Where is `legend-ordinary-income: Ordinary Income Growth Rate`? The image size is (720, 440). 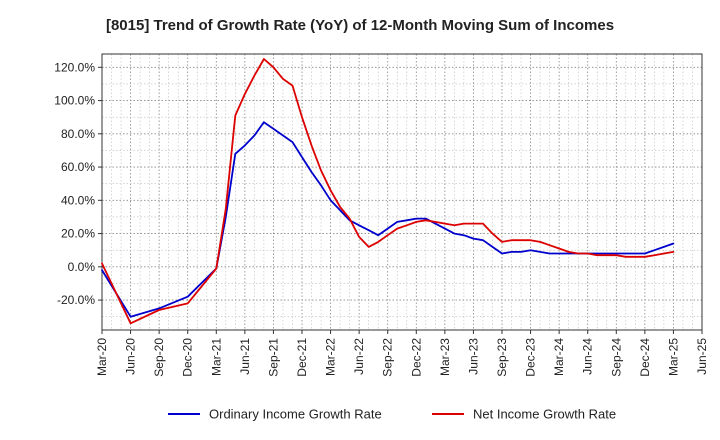 legend-ordinary-income: Ordinary Income Growth Rate is located at coordinates (275, 414).